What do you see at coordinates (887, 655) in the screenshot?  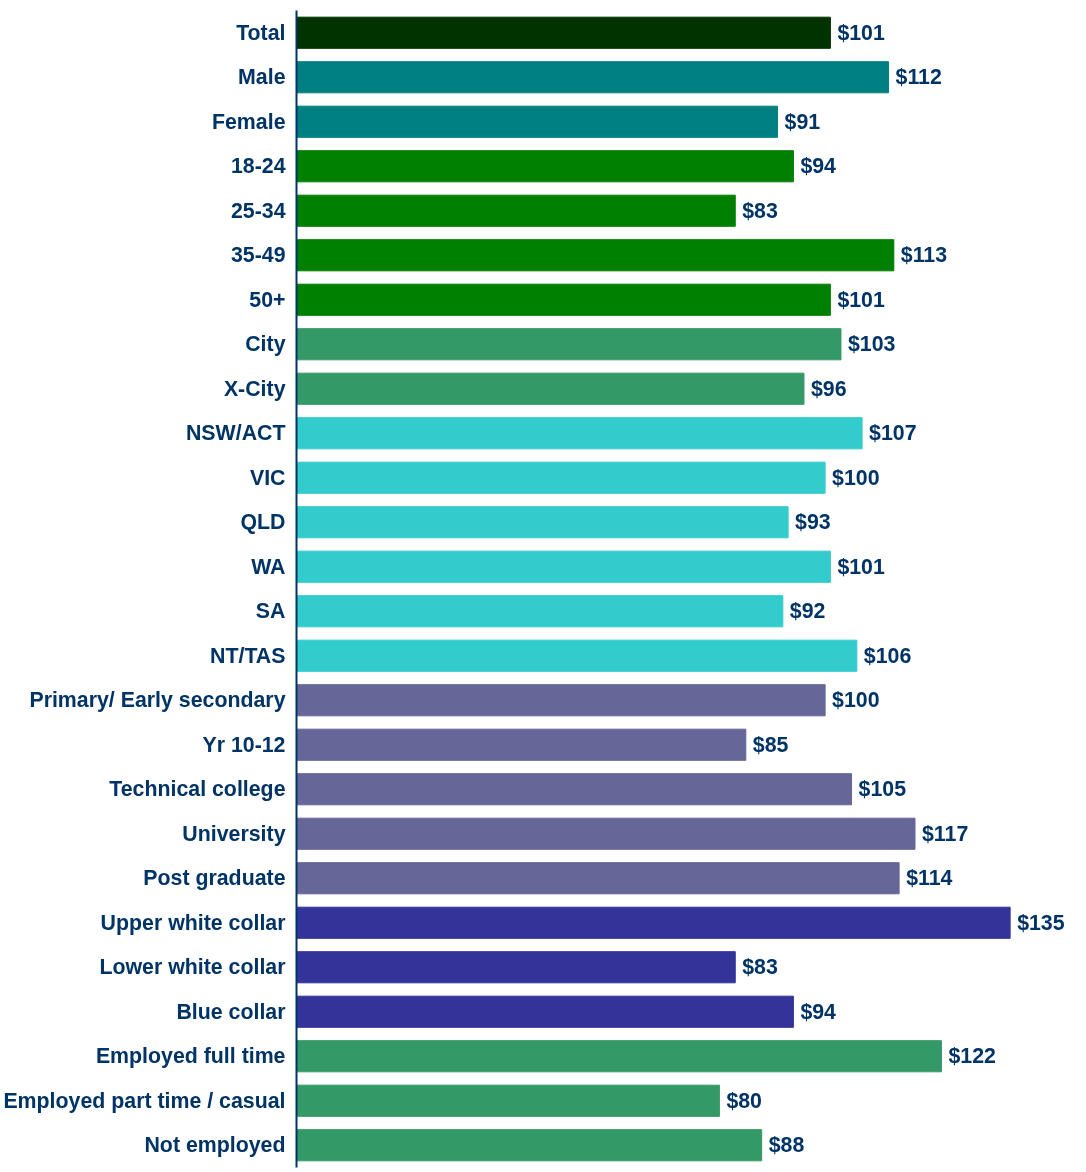 I see `data-label: $106` at bounding box center [887, 655].